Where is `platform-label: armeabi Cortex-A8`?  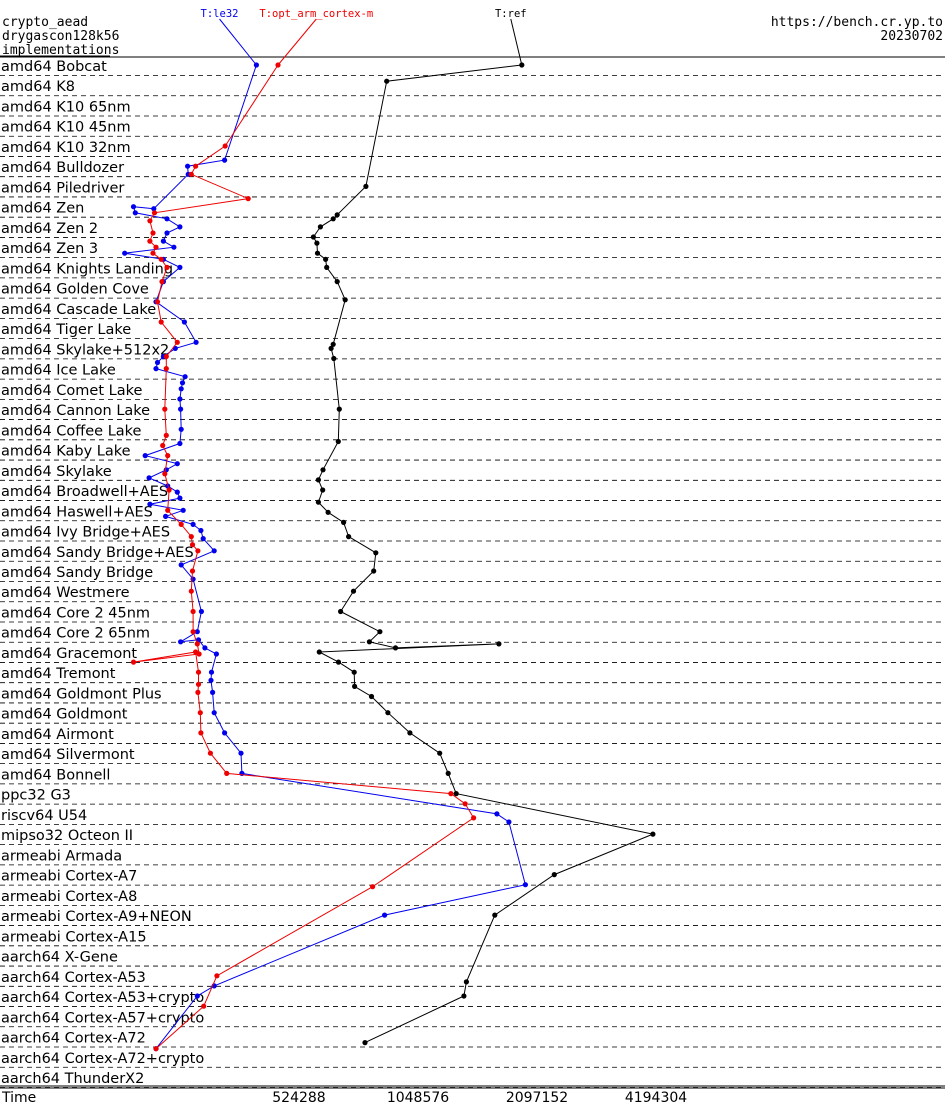 platform-label: armeabi Cortex-A8 is located at coordinates (69, 897).